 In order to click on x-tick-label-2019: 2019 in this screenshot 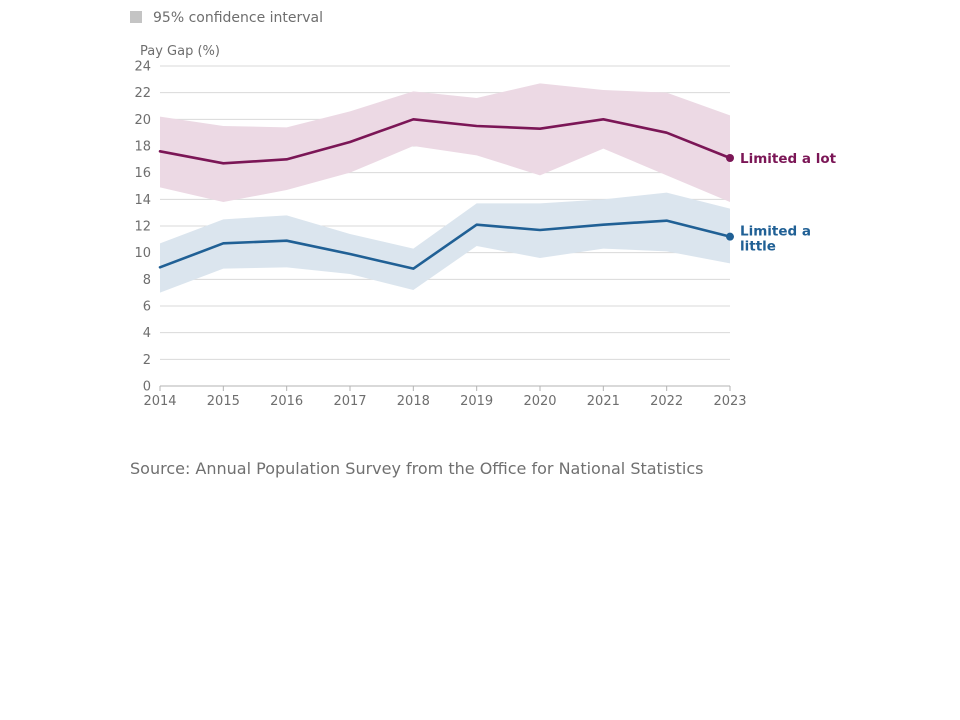, I will do `click(476, 401)`.